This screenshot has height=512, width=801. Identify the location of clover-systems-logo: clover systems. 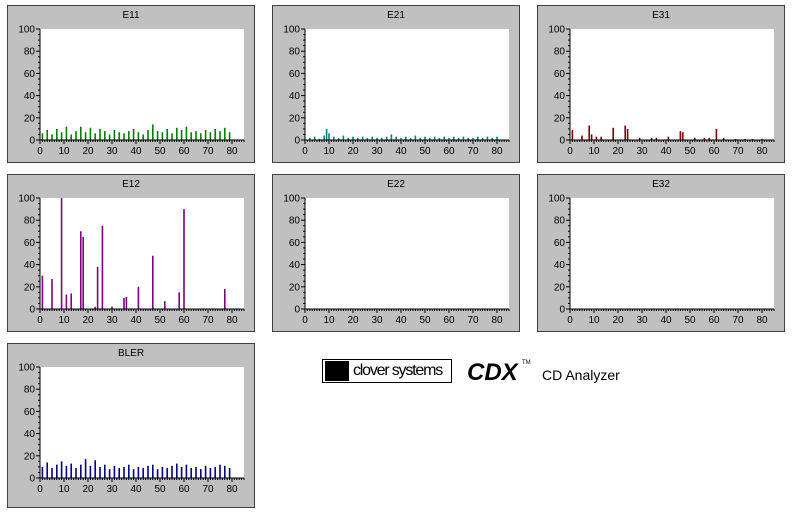
(387, 371).